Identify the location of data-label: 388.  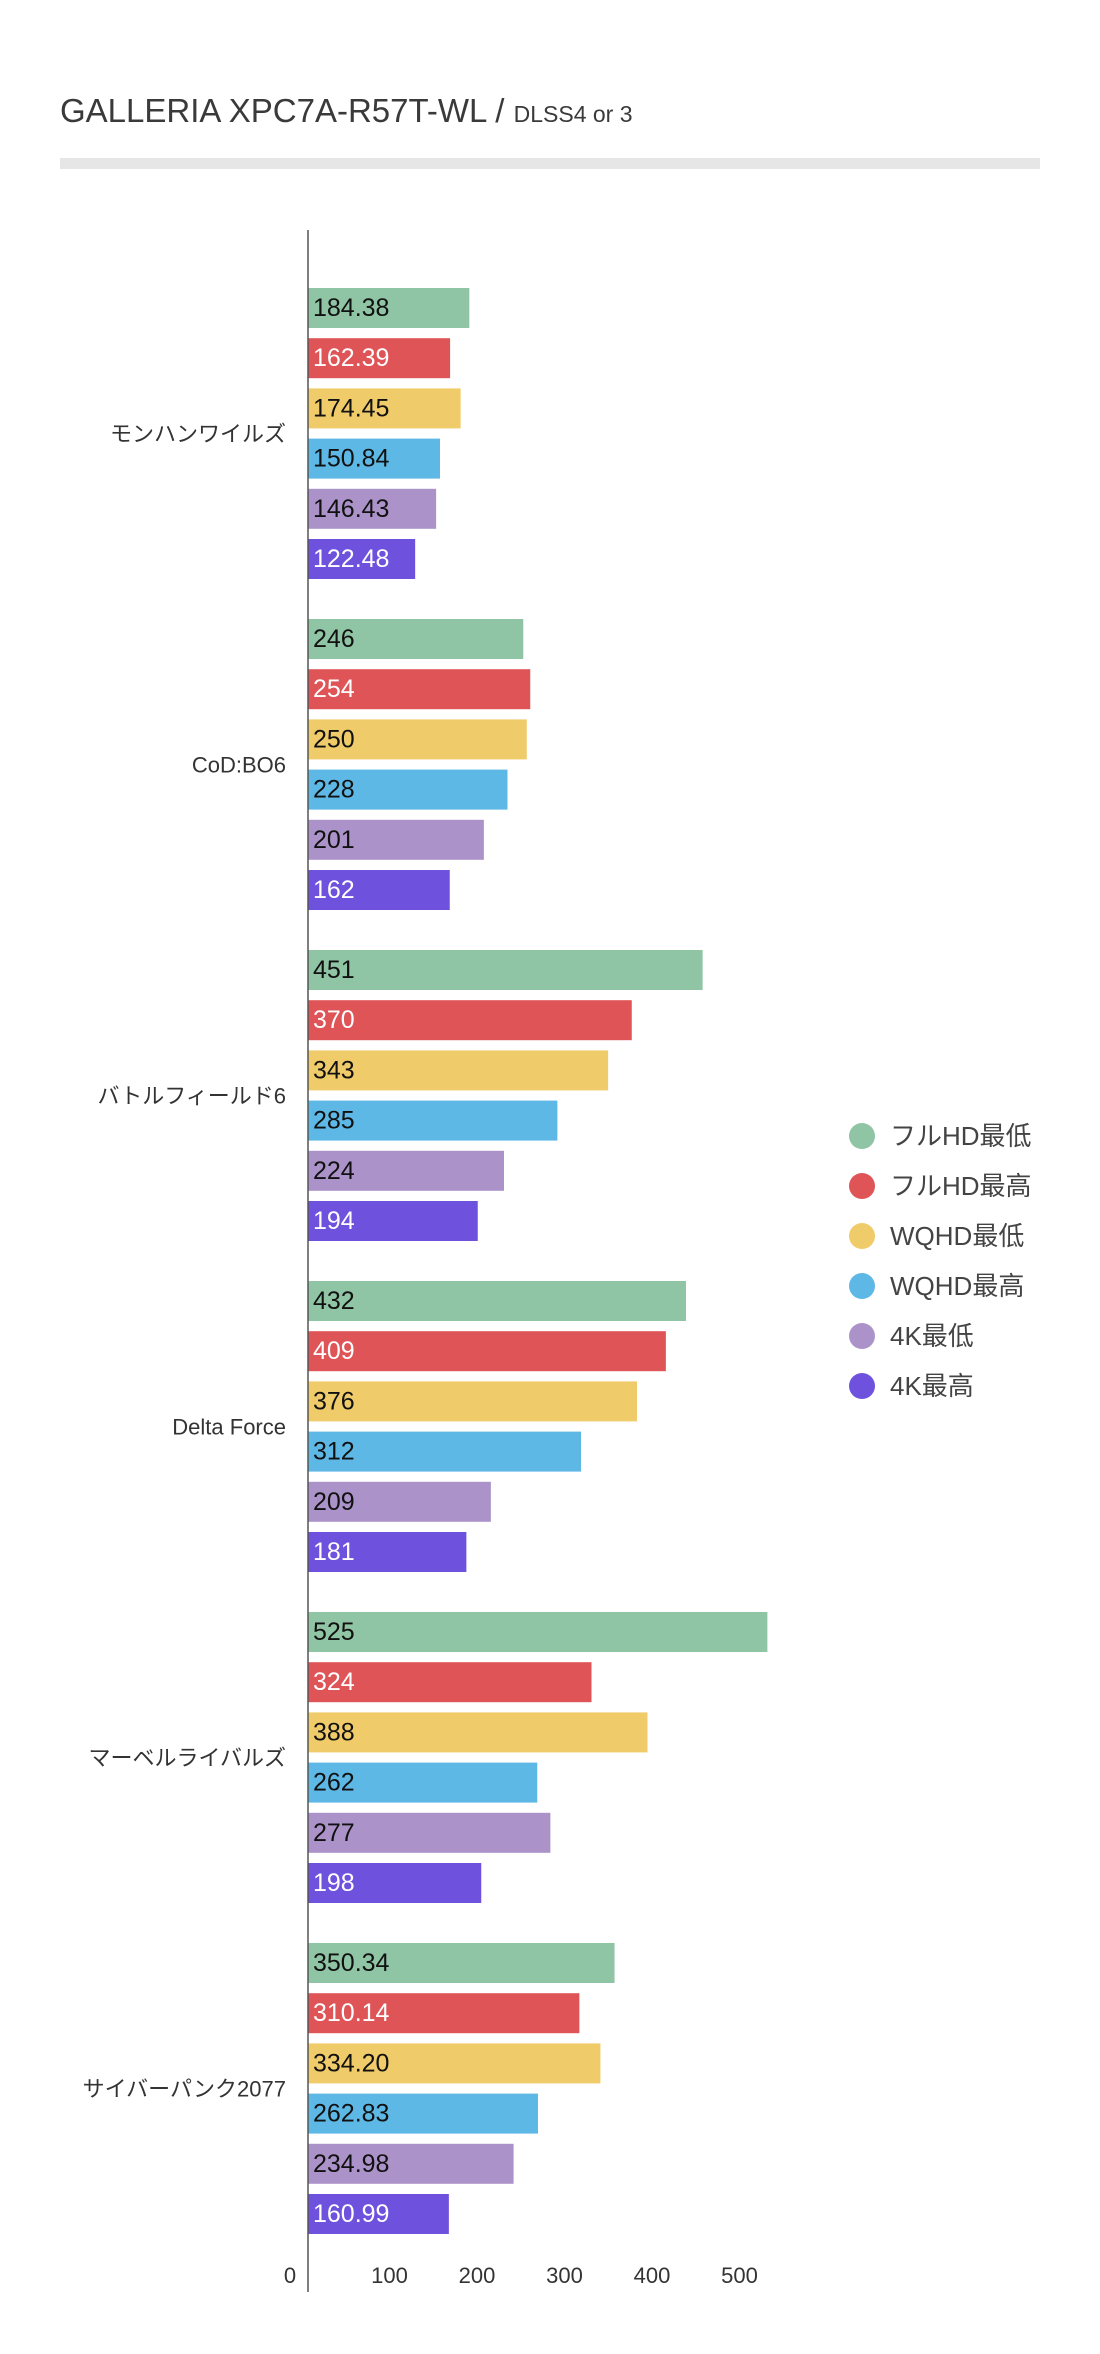
(334, 1732).